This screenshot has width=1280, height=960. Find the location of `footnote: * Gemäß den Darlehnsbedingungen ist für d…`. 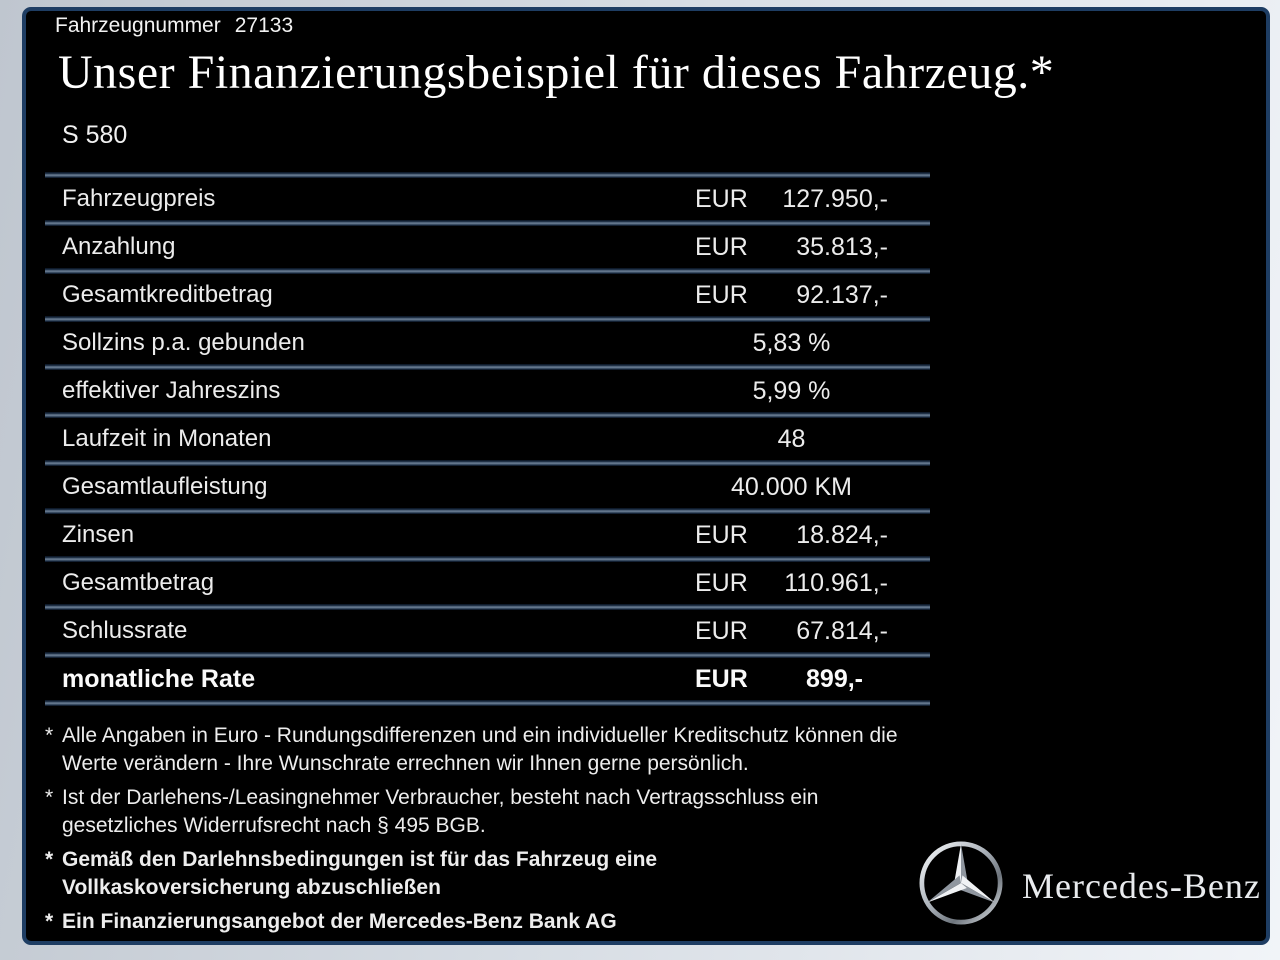

footnote: * Gemäß den Darlehnsbedingungen ist für d… is located at coordinates (471, 874).